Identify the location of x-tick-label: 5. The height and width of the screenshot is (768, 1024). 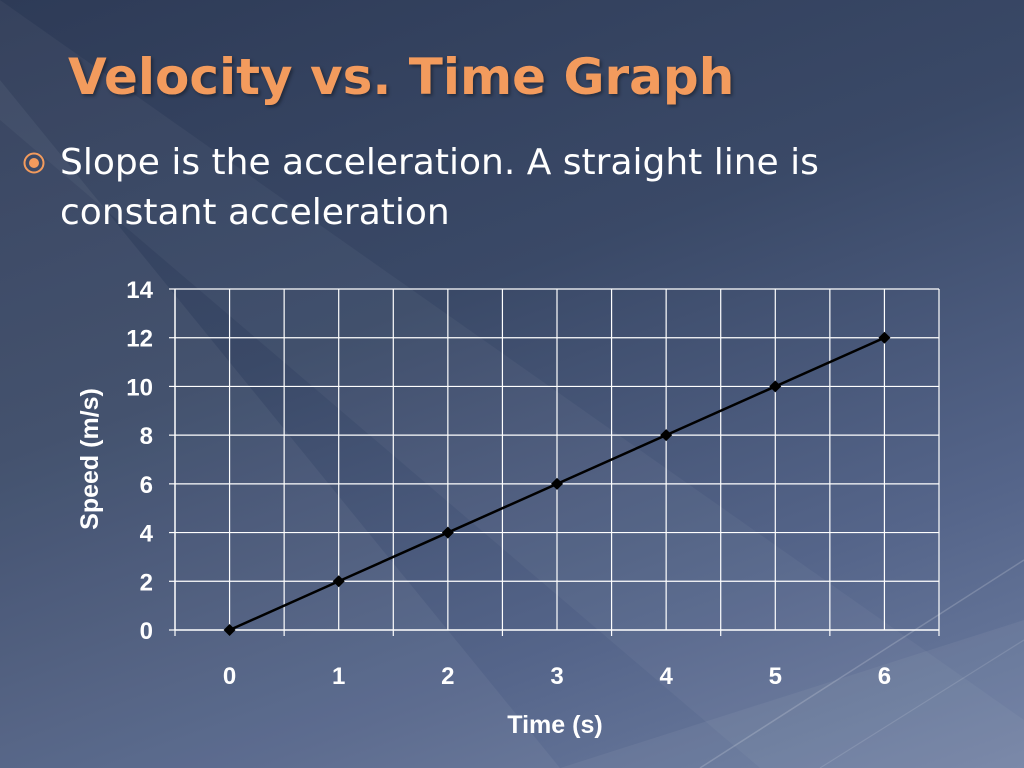
(775, 676).